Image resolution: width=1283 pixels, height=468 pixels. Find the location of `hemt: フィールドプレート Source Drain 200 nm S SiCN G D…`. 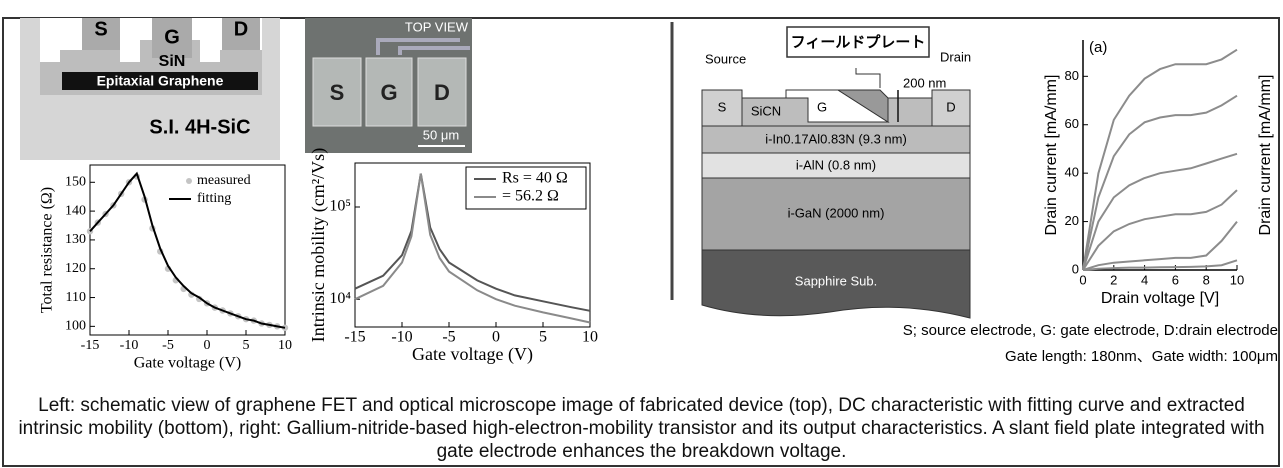

hemt: フィールドプレート Source Drain 200 nm S SiCN G D… is located at coordinates (836, 172).